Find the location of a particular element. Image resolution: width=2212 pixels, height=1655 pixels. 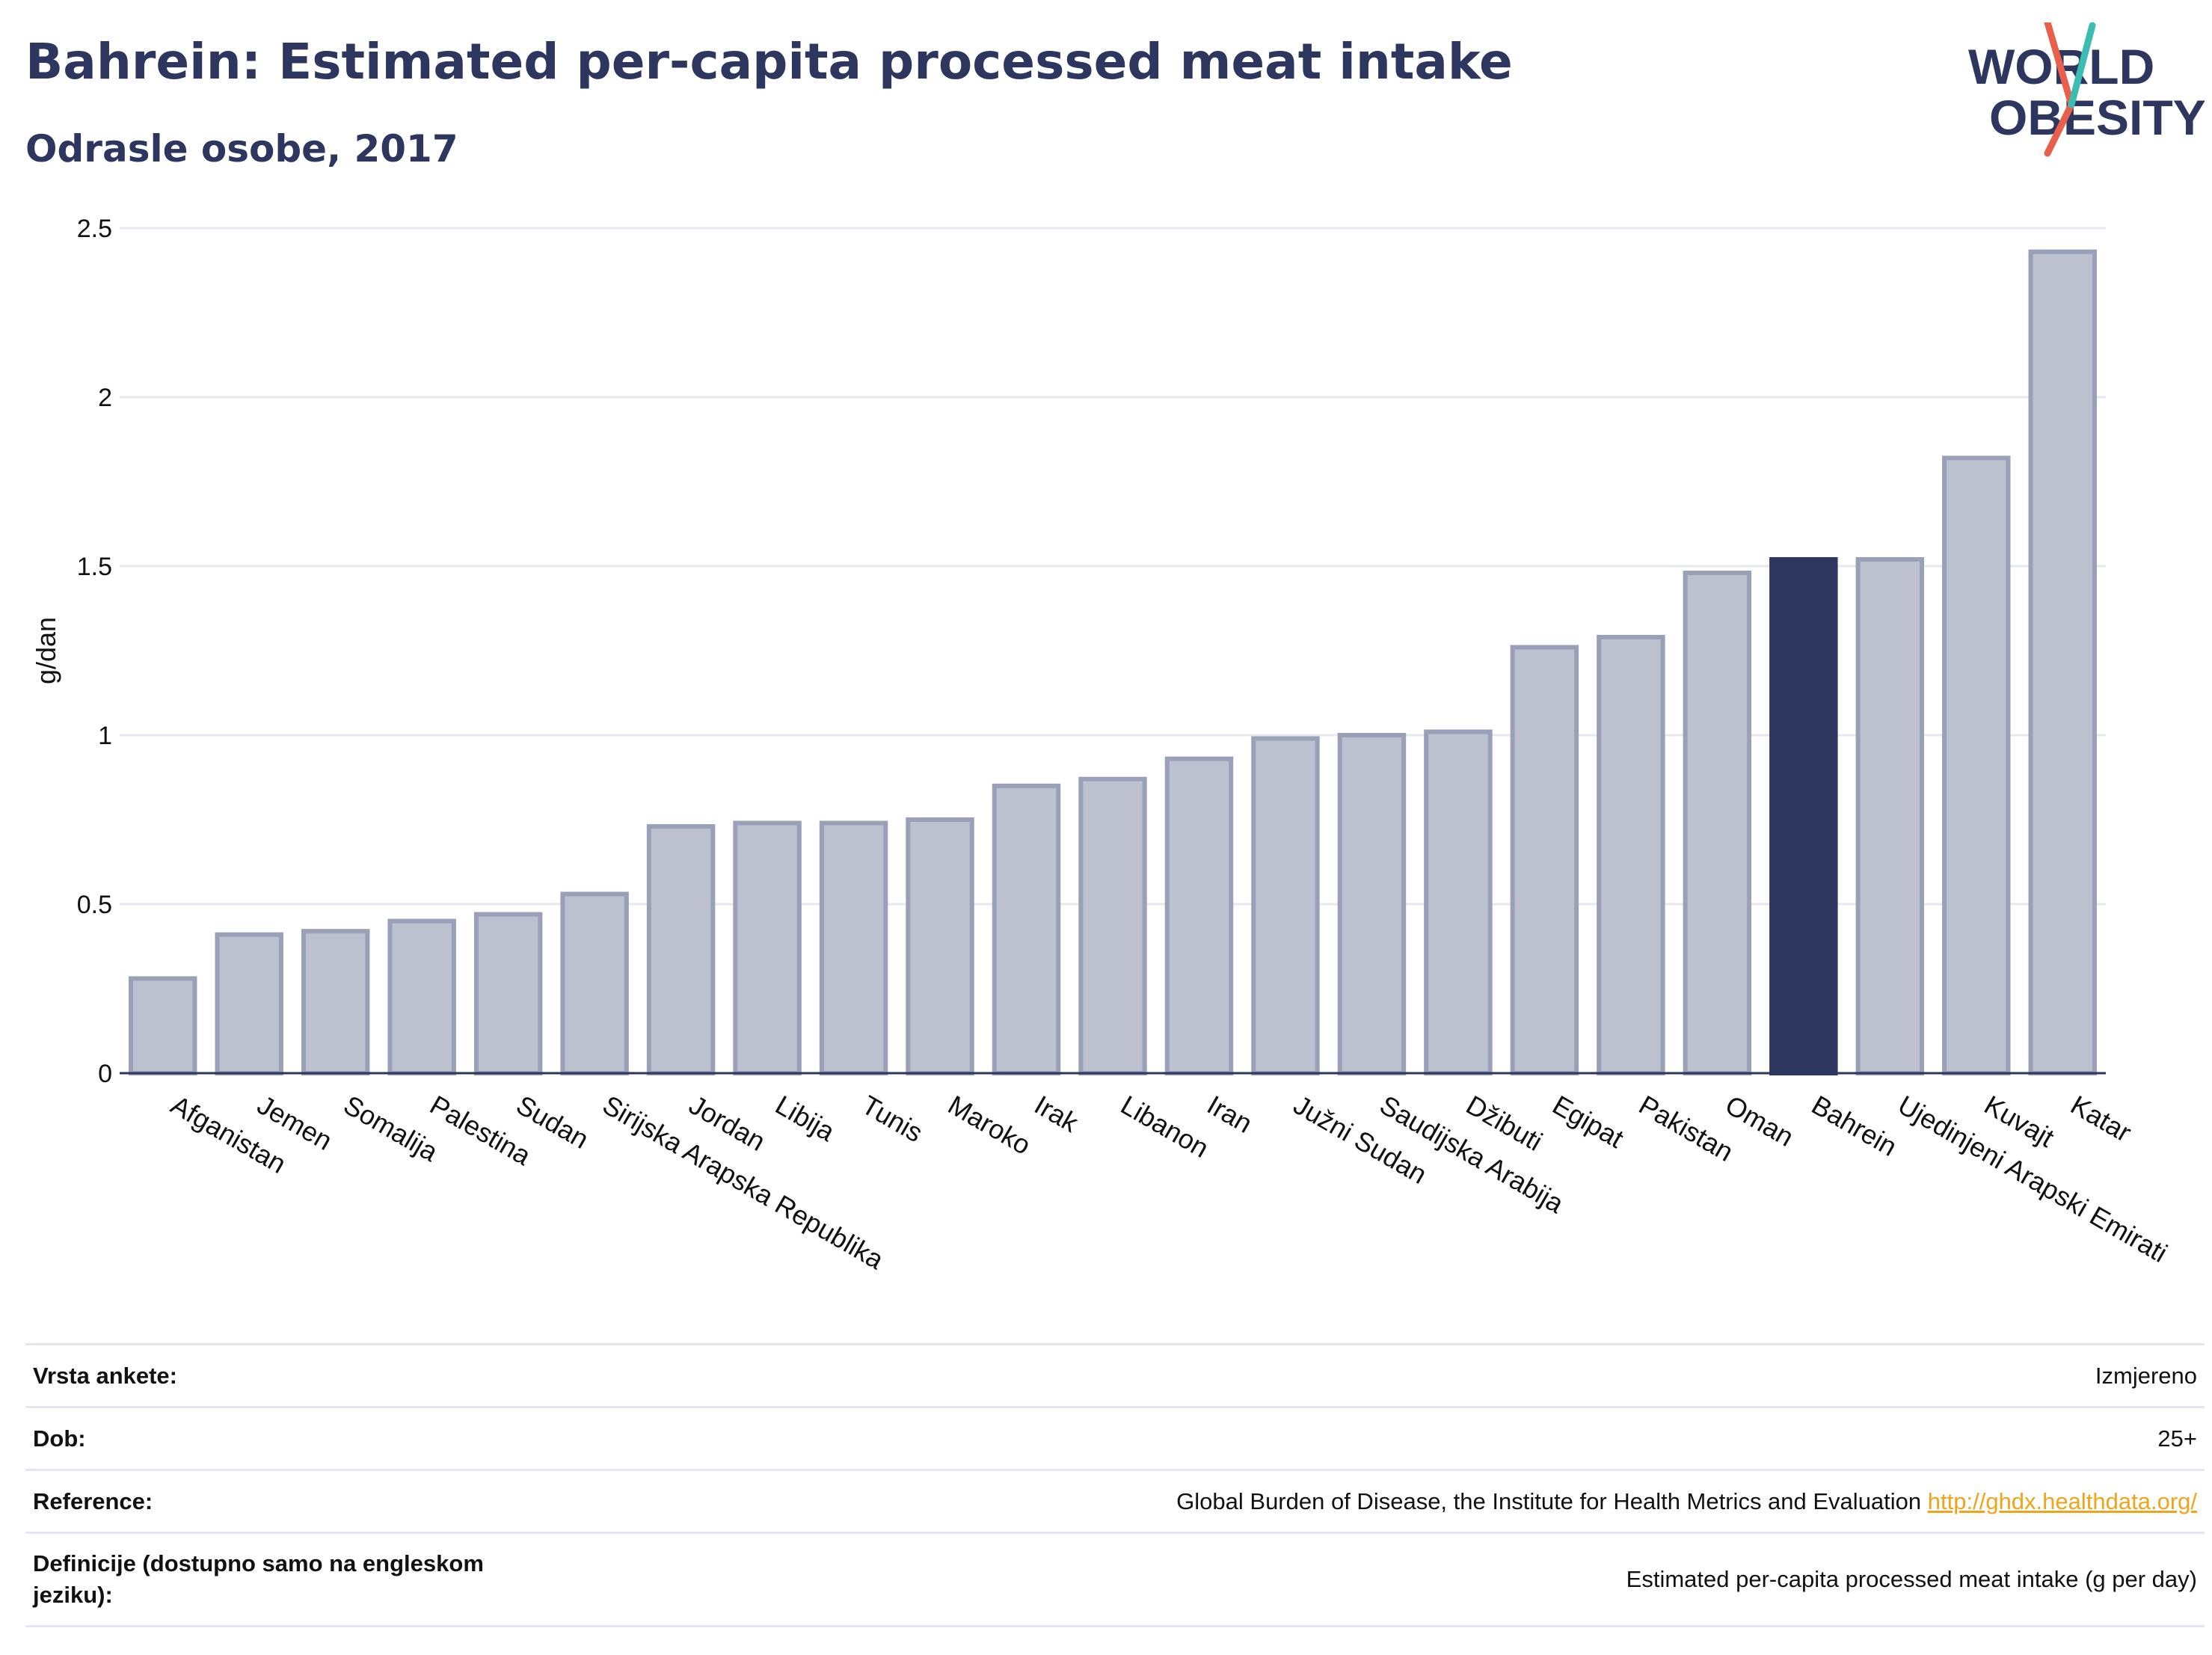

logo-line2: OBESITY is located at coordinates (2097, 117).